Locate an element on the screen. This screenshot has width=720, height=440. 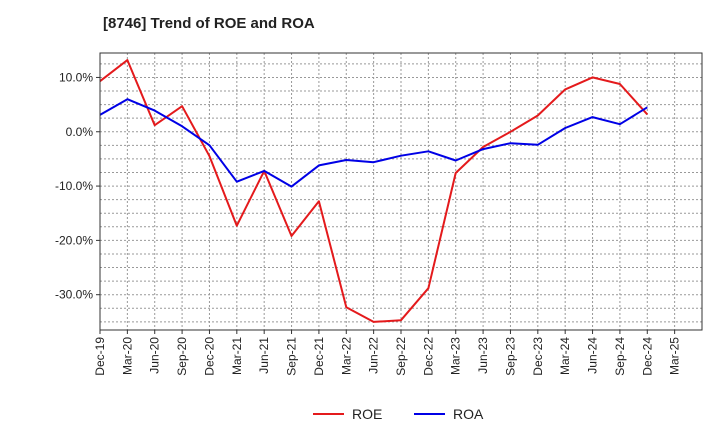
legend-label-roe: ROE is located at coordinates (367, 414).